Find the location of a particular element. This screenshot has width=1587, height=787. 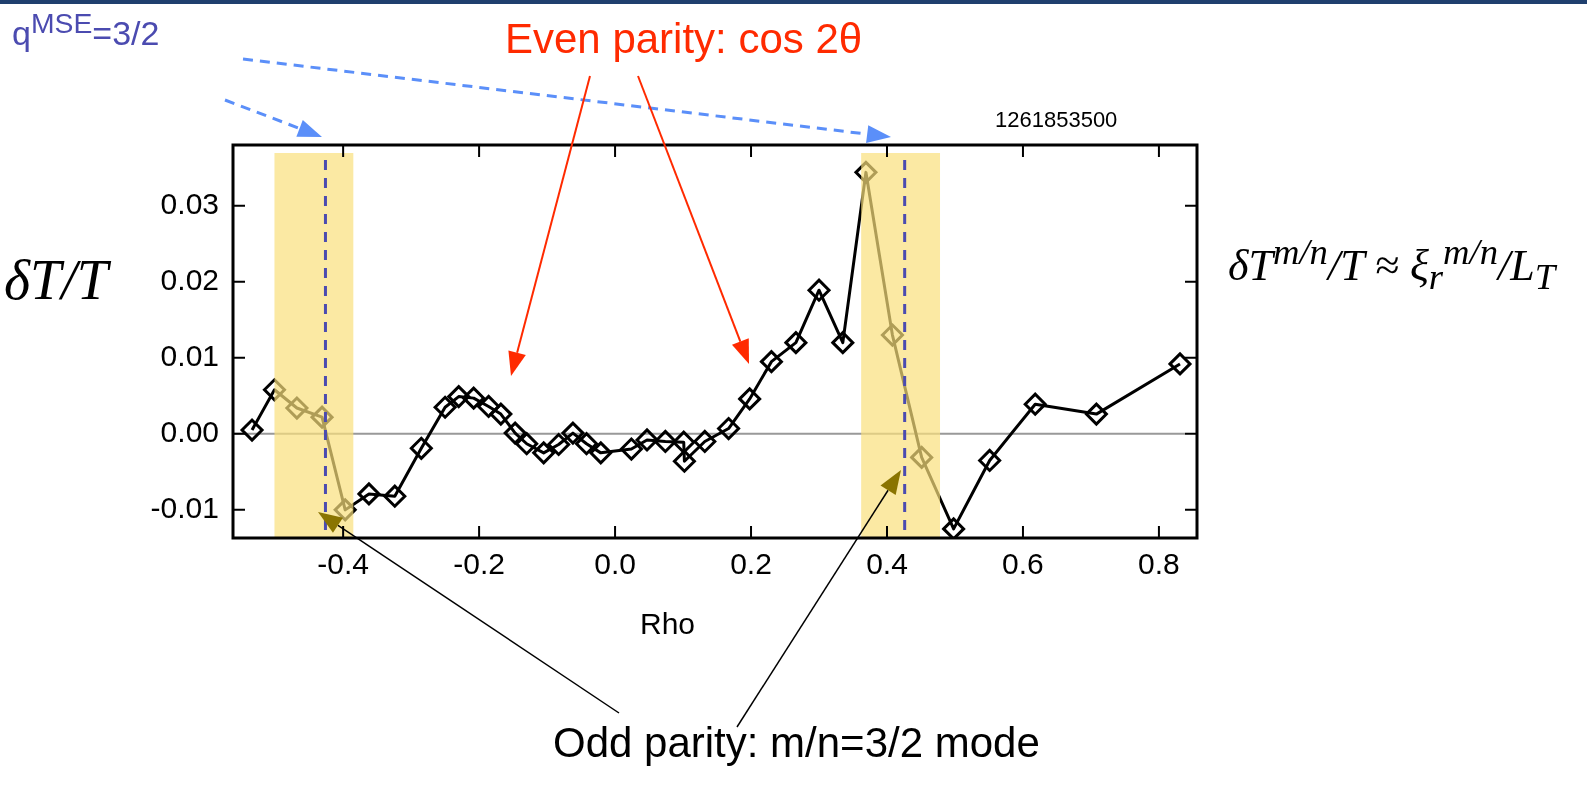

x-tick-label: -0.2 is located at coordinates (479, 564).